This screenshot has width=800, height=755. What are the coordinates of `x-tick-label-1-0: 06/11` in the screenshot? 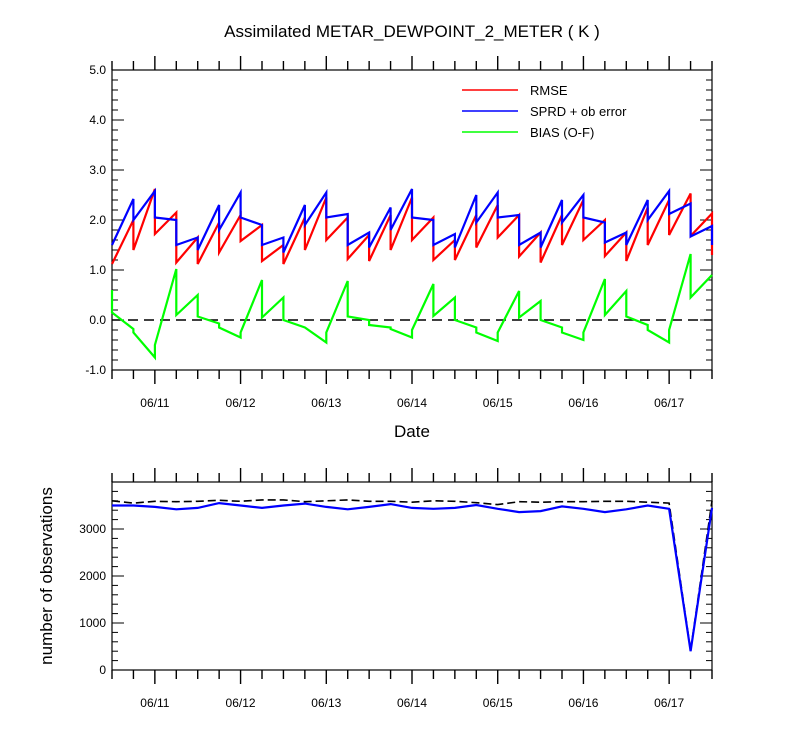 It's located at (154, 703).